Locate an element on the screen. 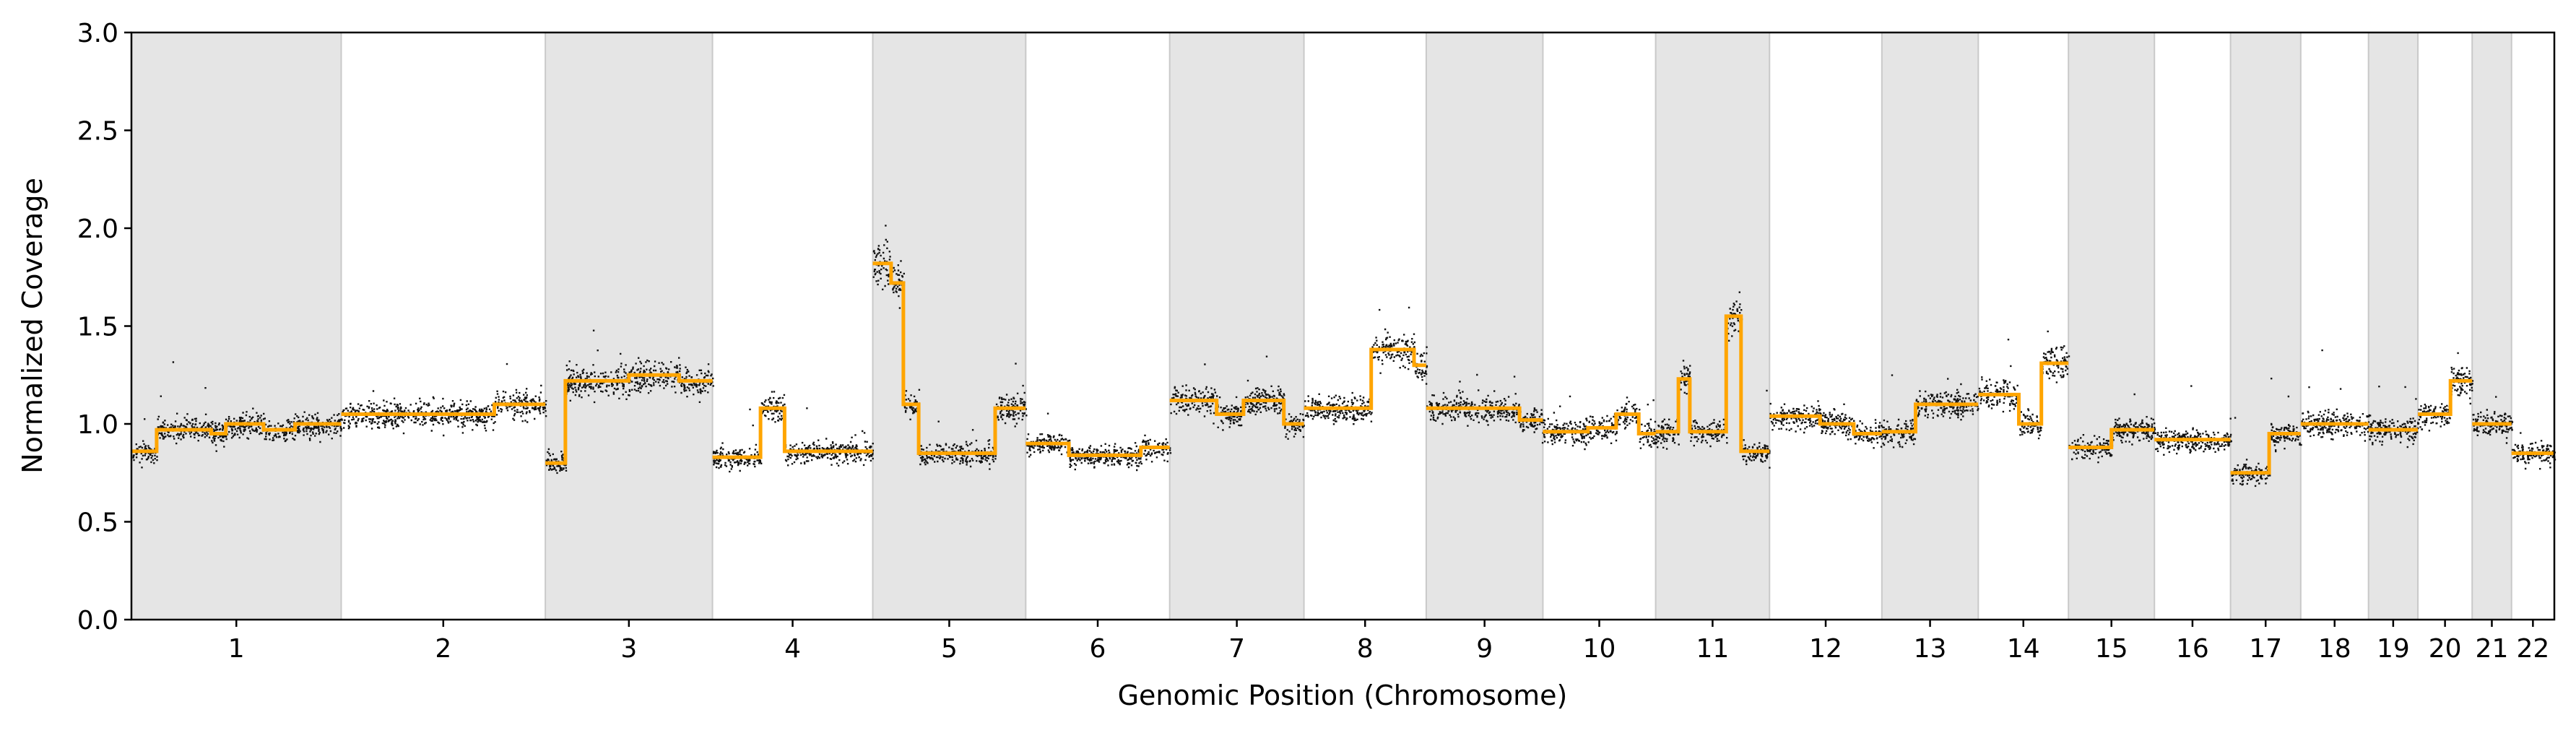 This screenshot has width=2576, height=733. y-tick-label: 0.5 is located at coordinates (97, 523).